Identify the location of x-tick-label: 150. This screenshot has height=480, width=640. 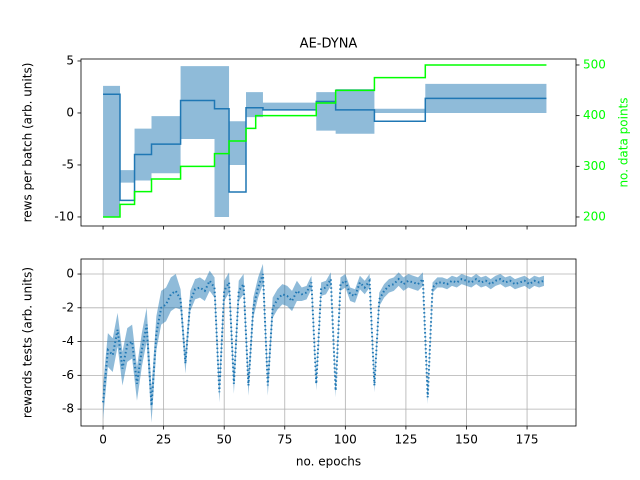
(466, 440).